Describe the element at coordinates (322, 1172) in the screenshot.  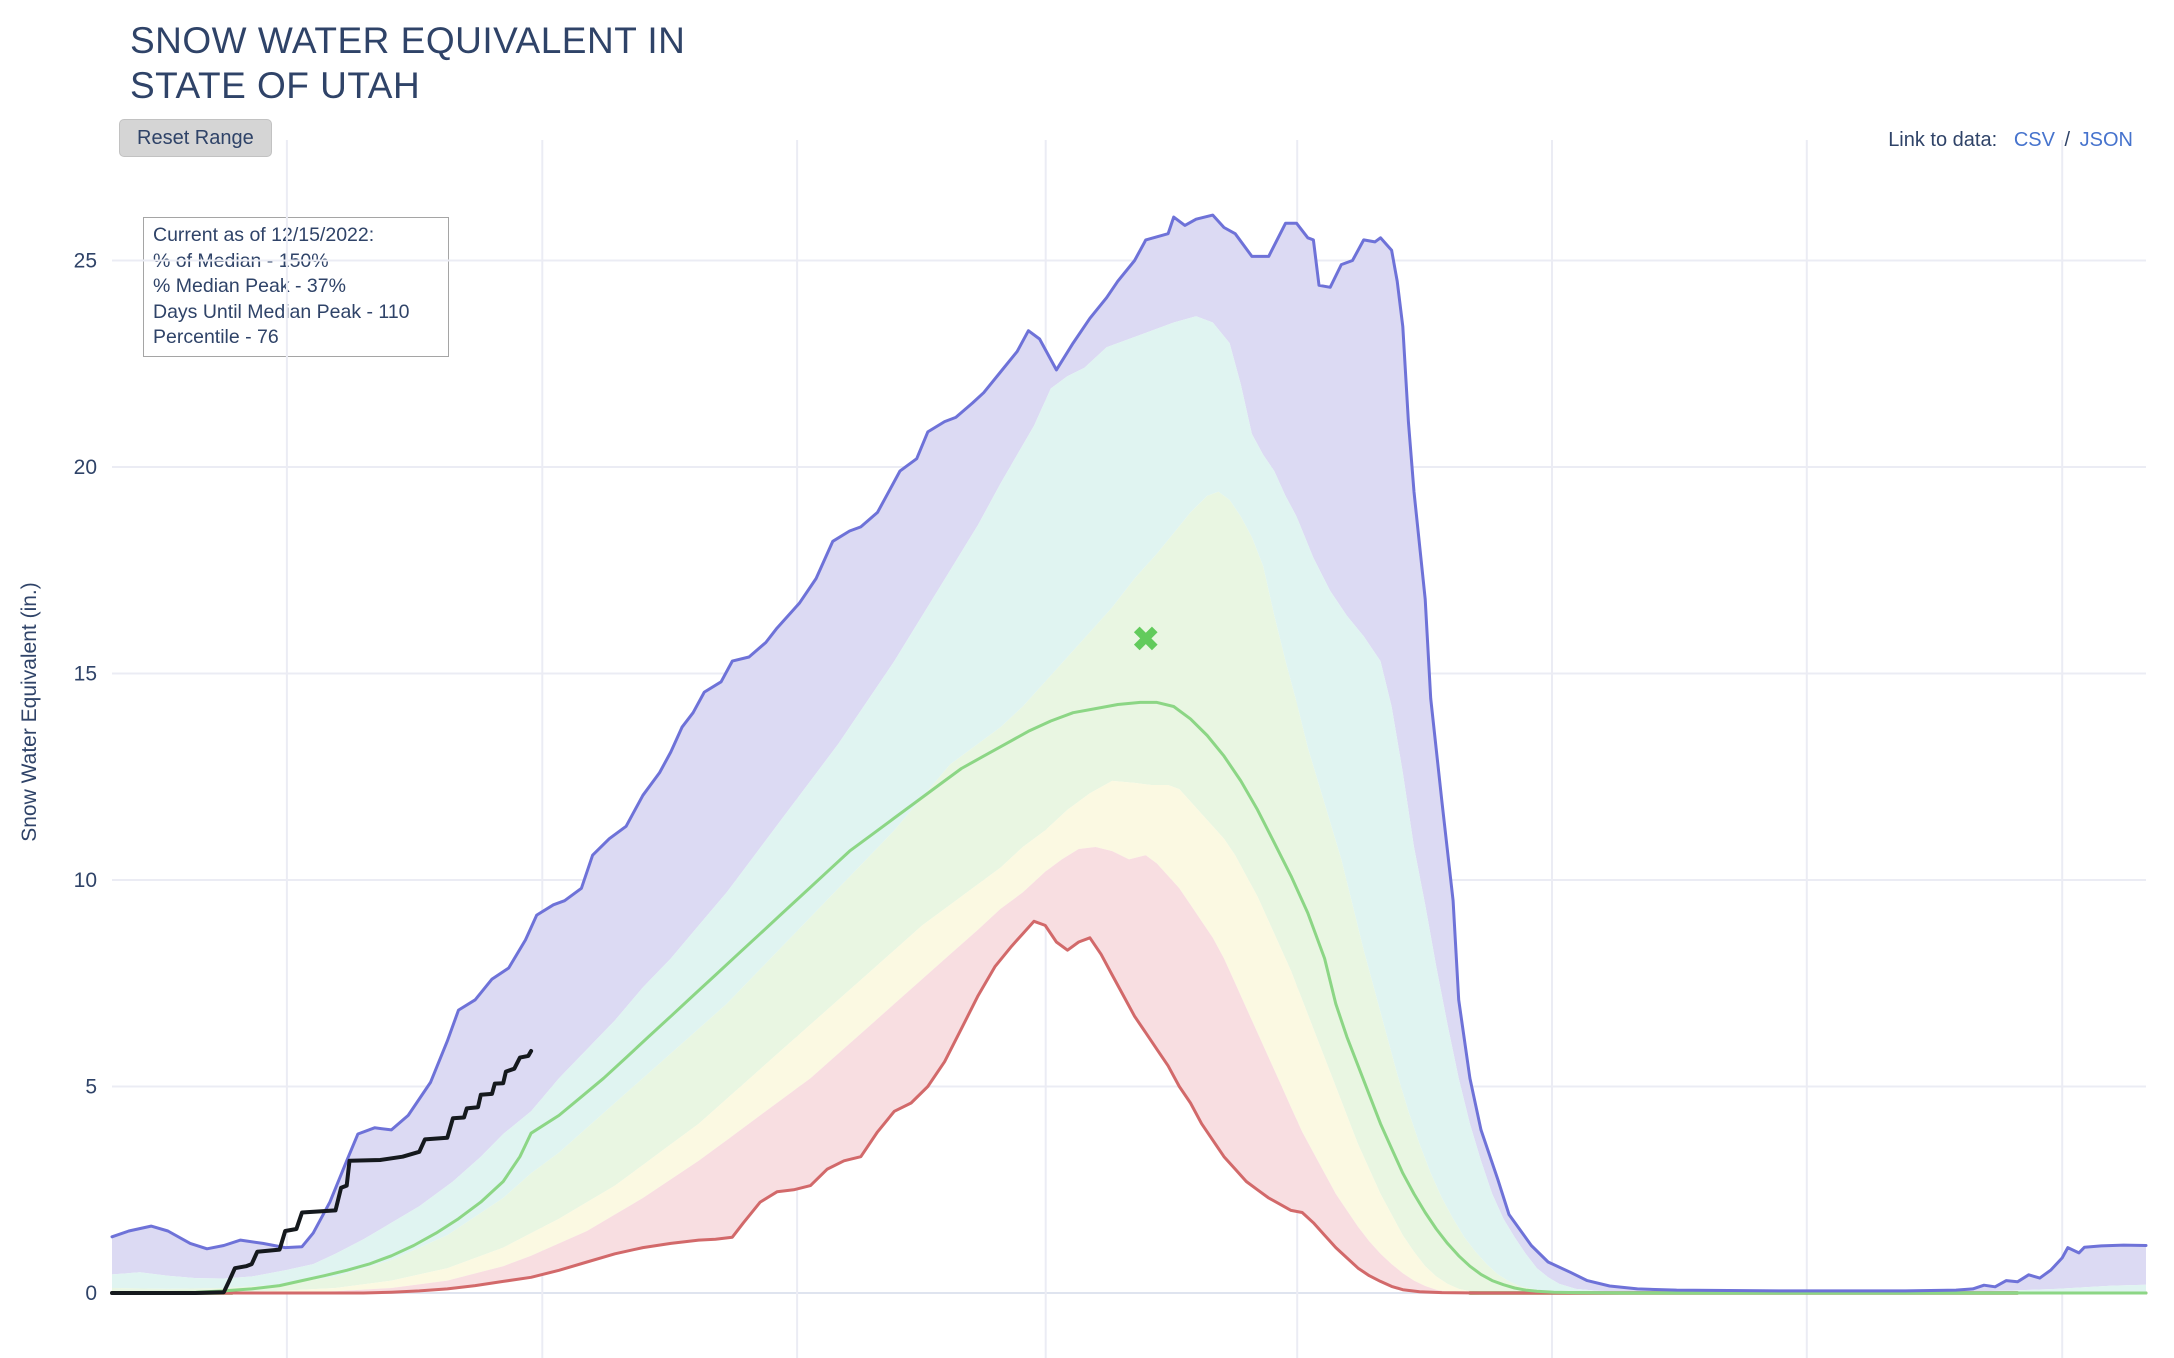
I see `current-year-line` at that location.